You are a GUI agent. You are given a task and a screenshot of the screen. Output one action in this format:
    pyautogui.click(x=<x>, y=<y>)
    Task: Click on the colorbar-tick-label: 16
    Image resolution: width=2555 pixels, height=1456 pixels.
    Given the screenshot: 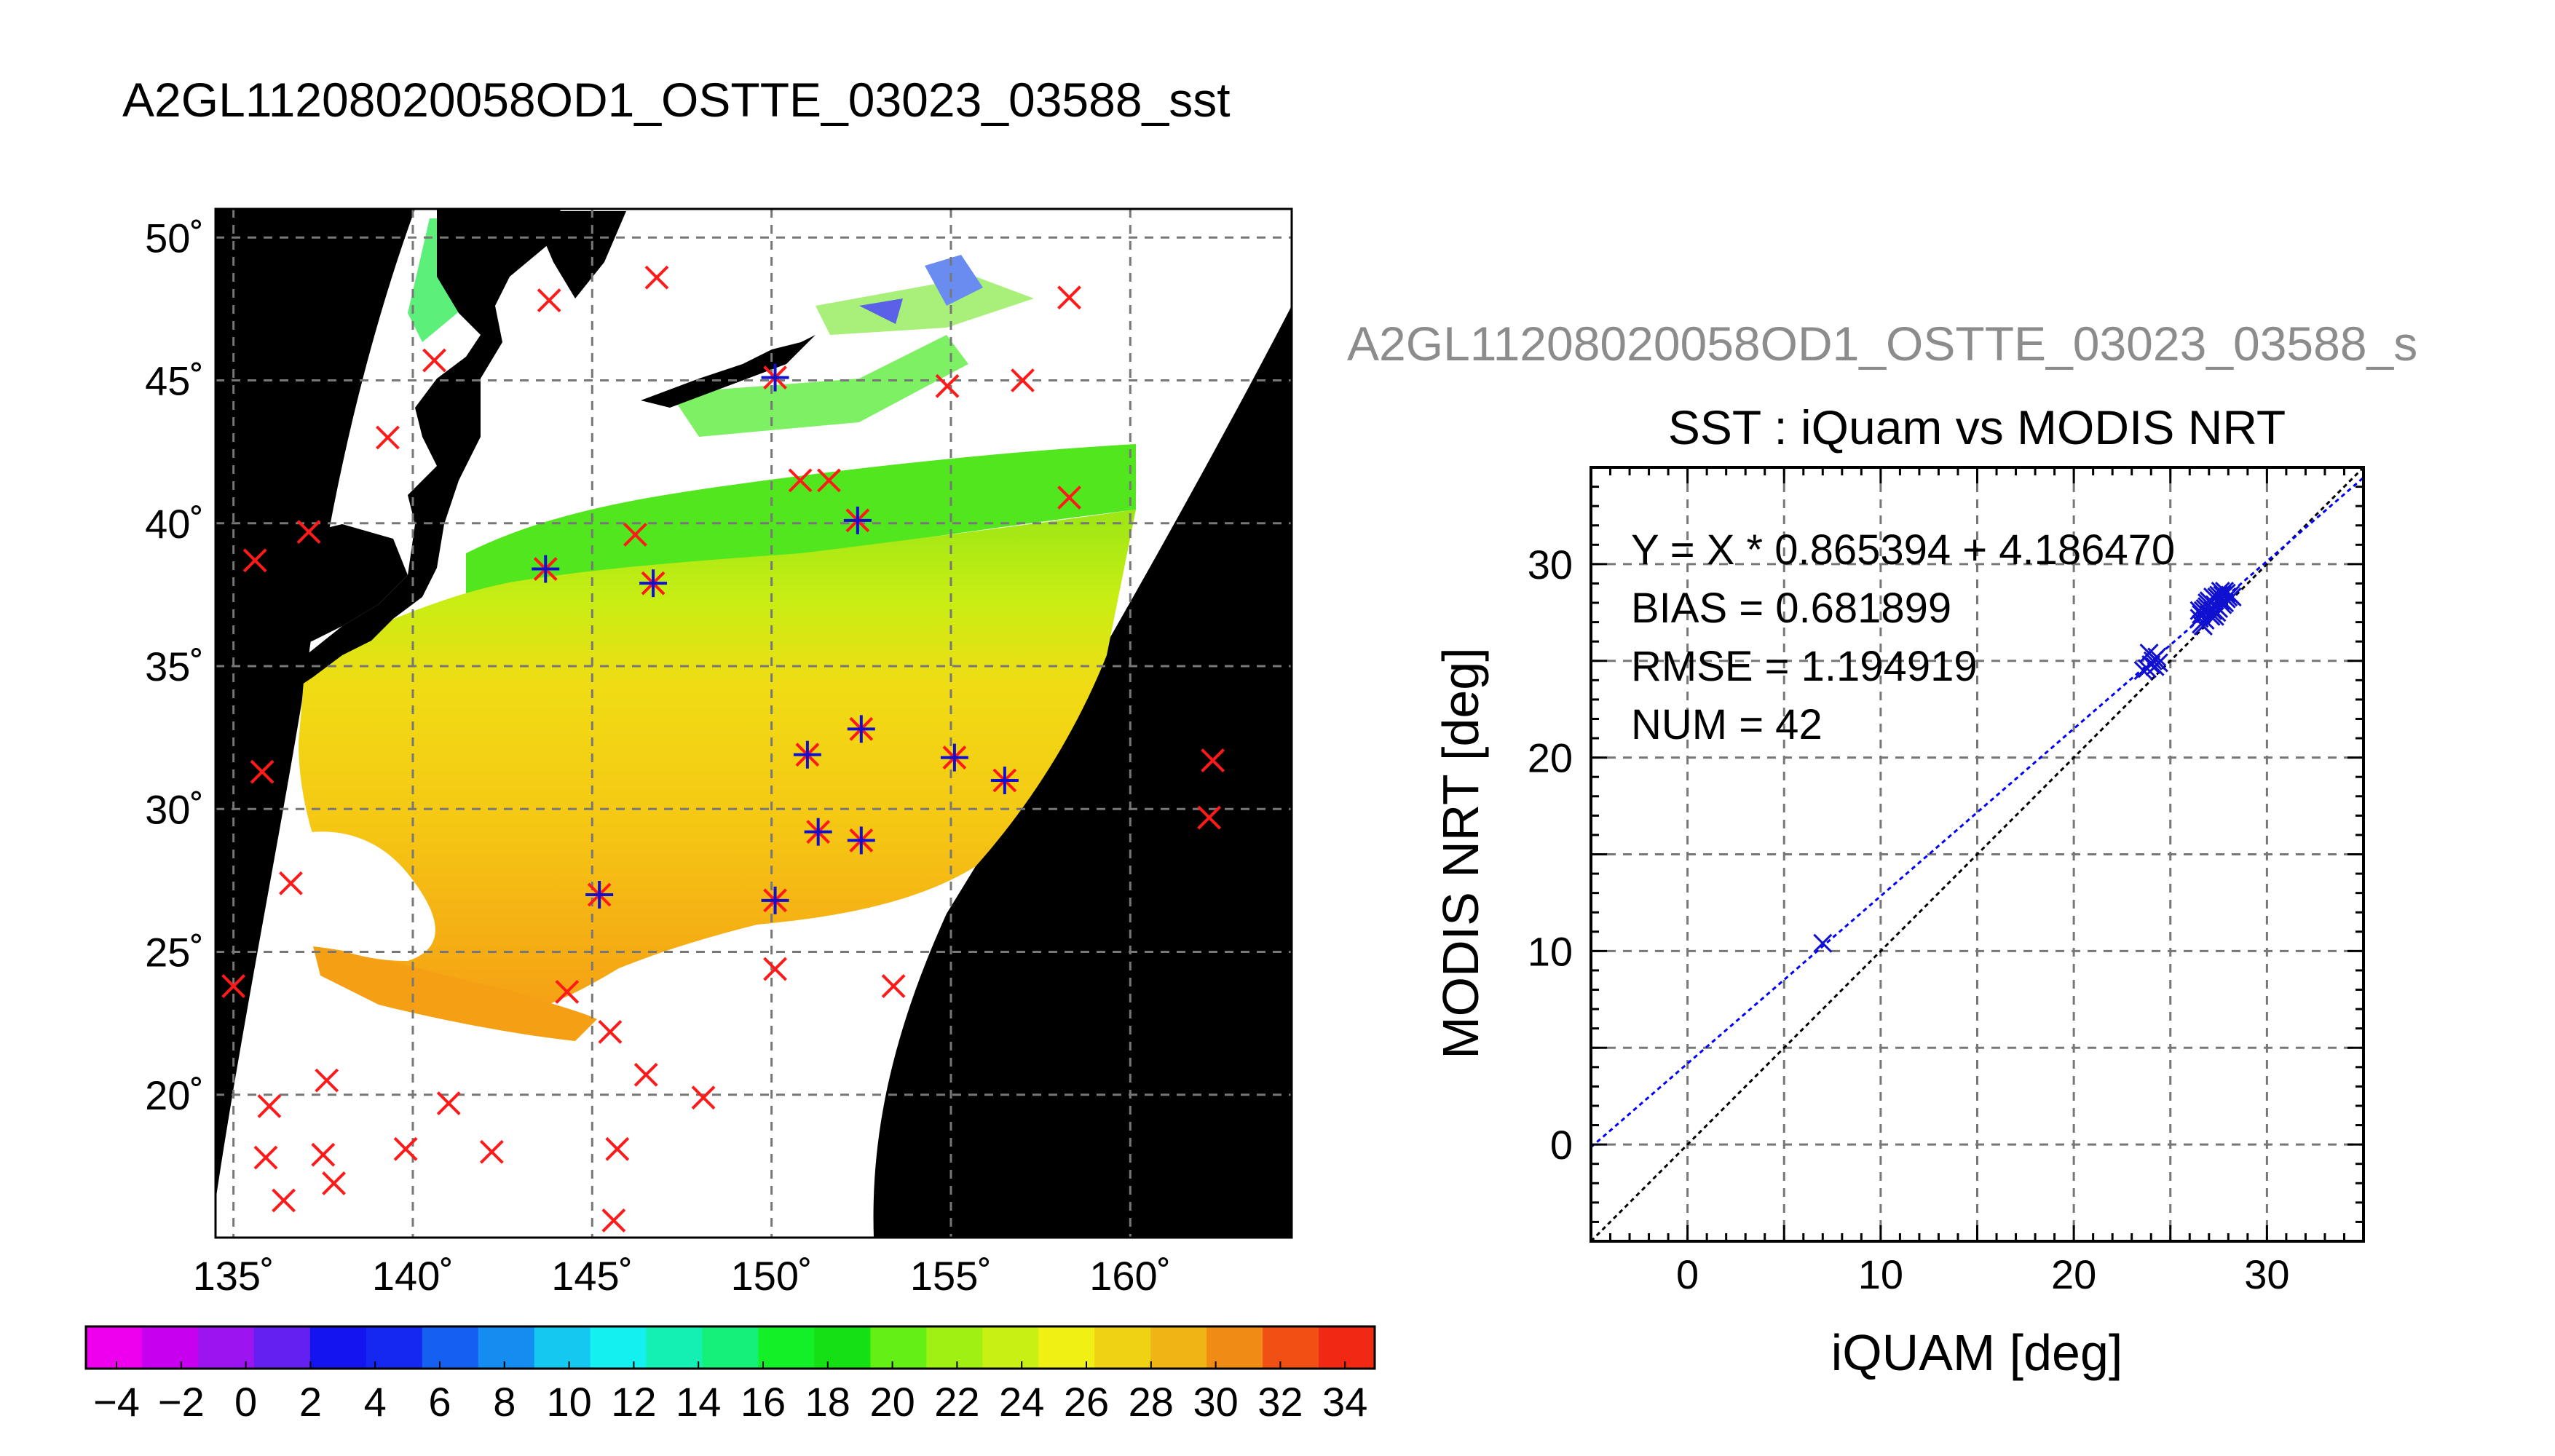 What is the action you would take?
    pyautogui.click(x=763, y=1402)
    